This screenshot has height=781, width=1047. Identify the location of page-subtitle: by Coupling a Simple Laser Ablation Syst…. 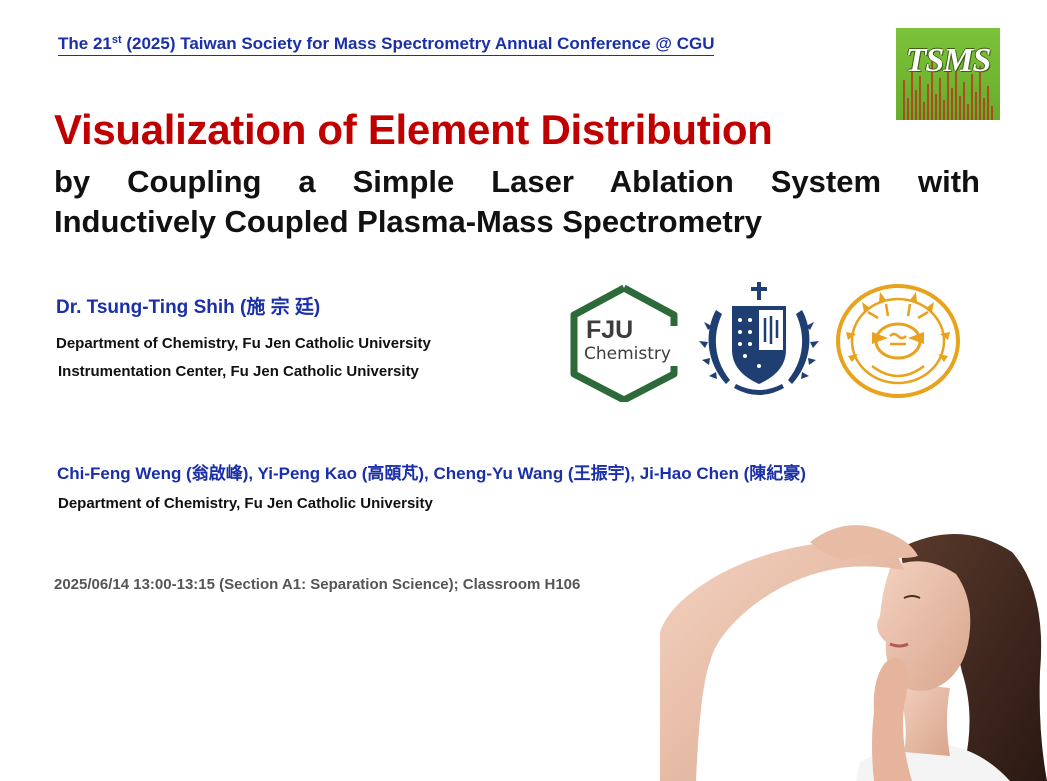
(517, 202).